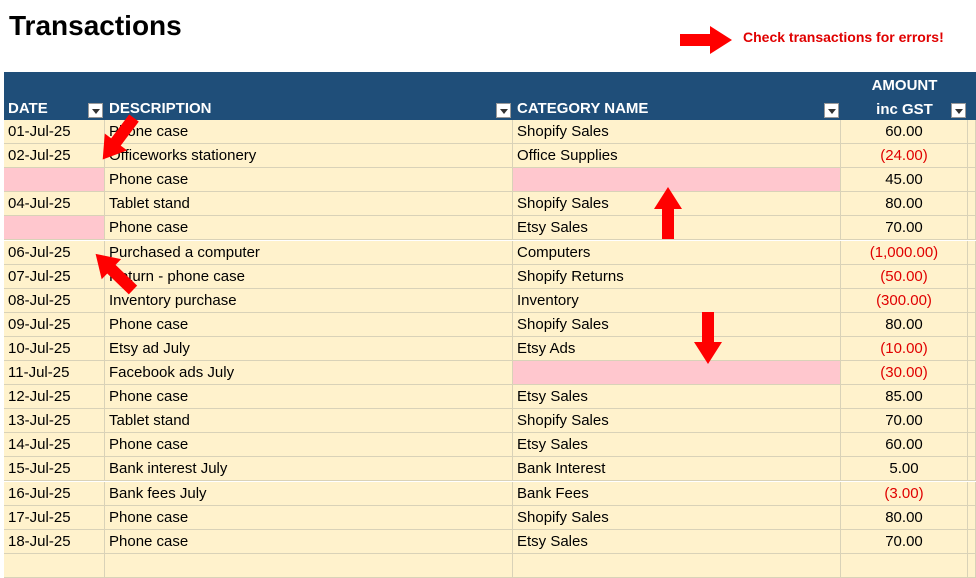 The width and height of the screenshot is (976, 578). Describe the element at coordinates (677, 469) in the screenshot. I see `cell: Bank Interest` at that location.